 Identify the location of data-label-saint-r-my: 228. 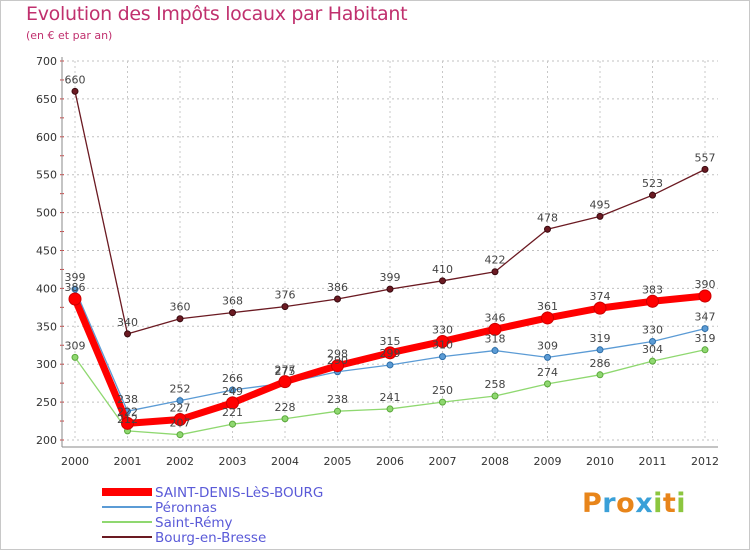
(285, 407).